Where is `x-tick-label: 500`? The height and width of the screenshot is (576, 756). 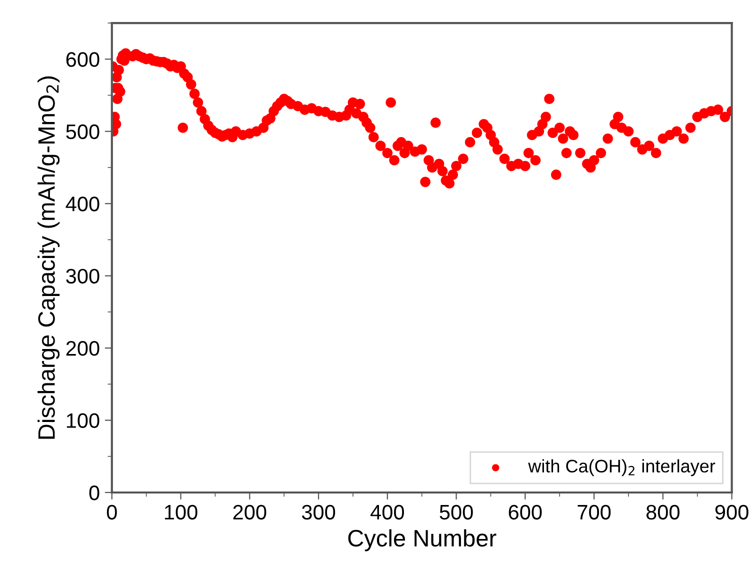 x-tick-label: 500 is located at coordinates (456, 512).